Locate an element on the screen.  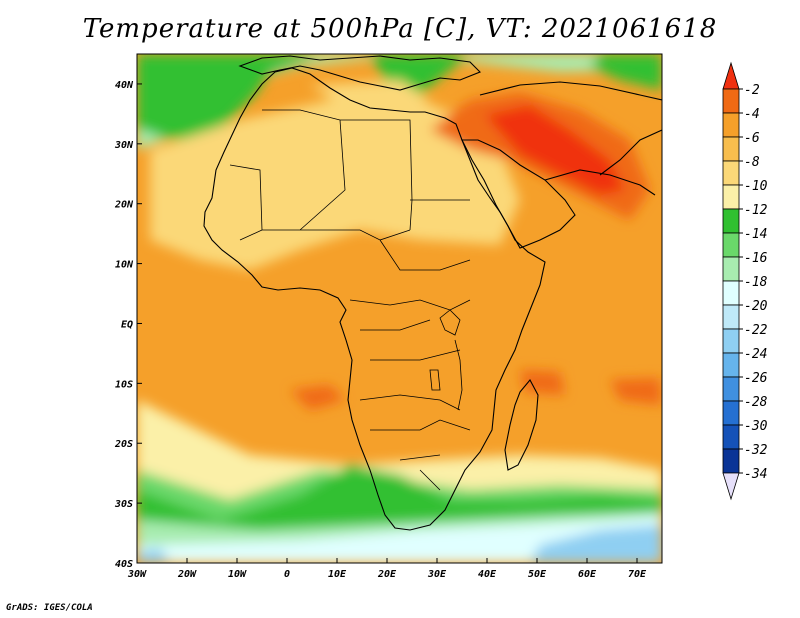
colorbar-label: -12 is located at coordinates (756, 210).